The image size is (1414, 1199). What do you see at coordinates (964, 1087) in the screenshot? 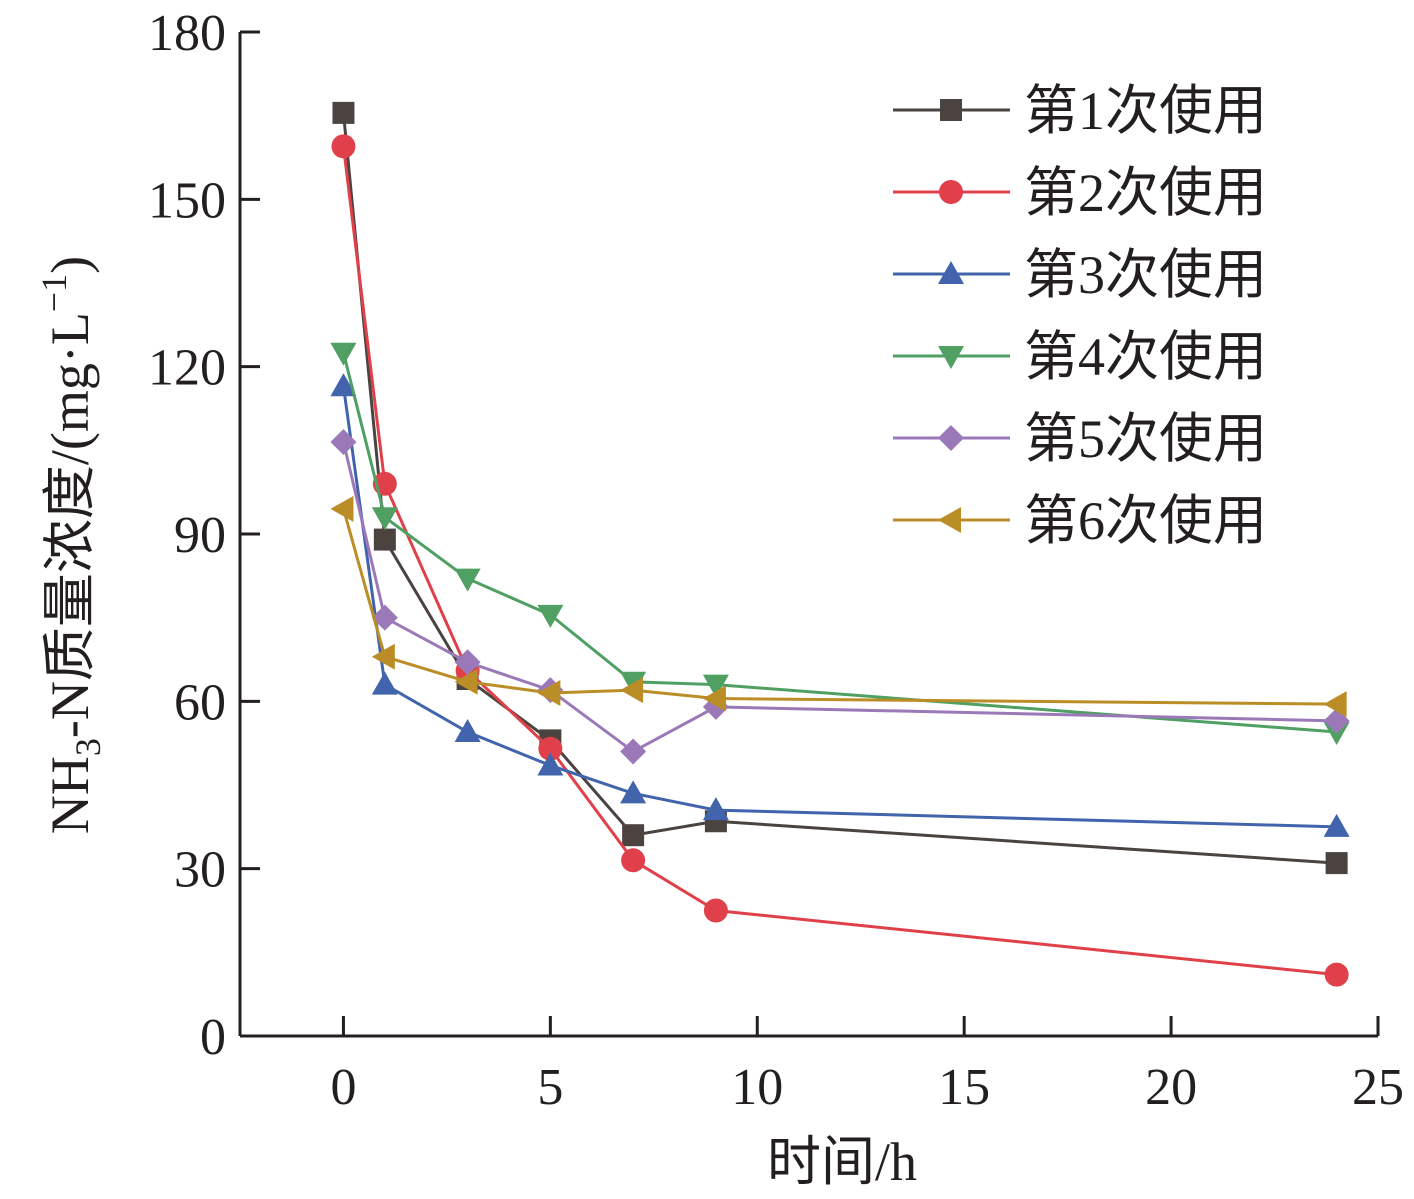
I see `x-tick-label: 15` at bounding box center [964, 1087].